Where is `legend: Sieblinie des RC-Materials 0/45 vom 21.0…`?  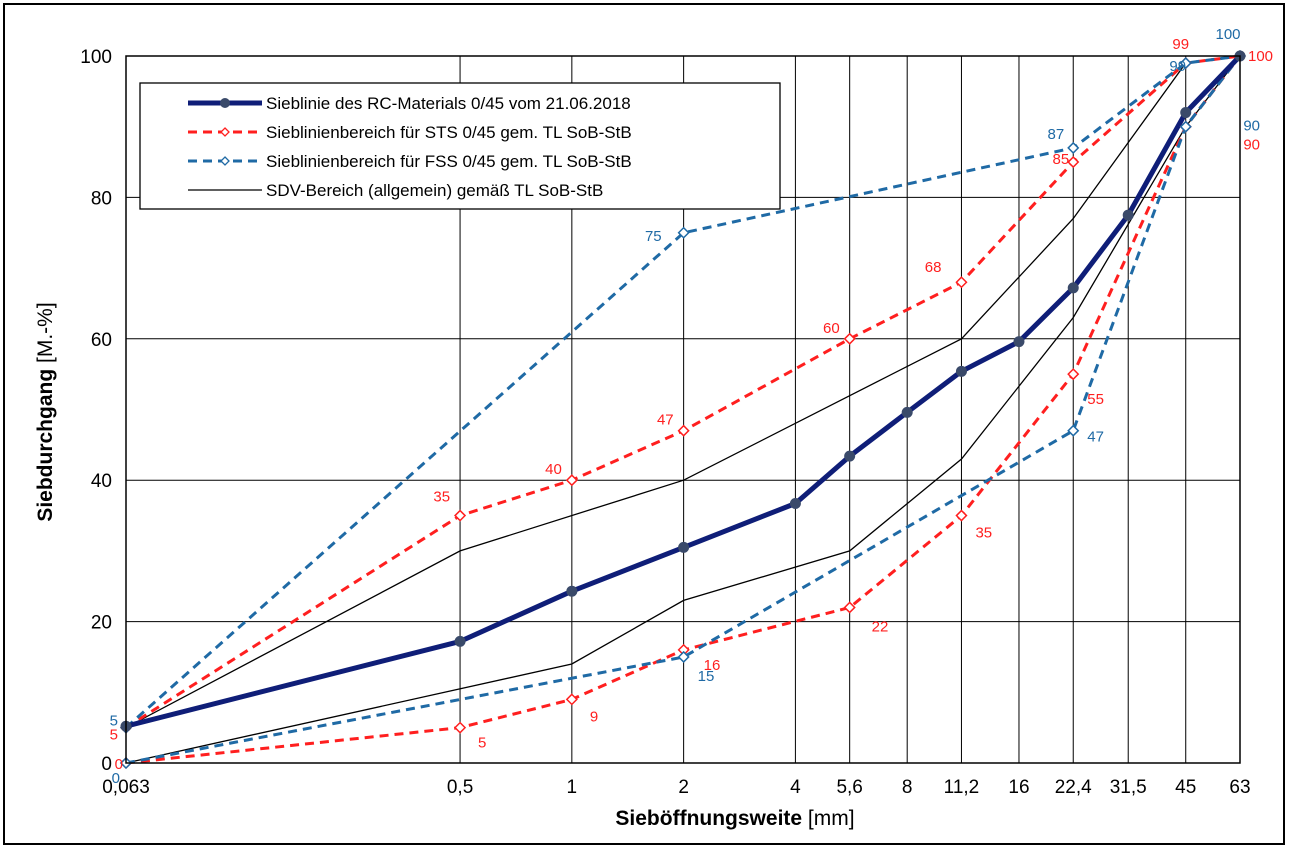
legend: Sieblinie des RC-Materials 0/45 vom 21.0… is located at coordinates (460, 146).